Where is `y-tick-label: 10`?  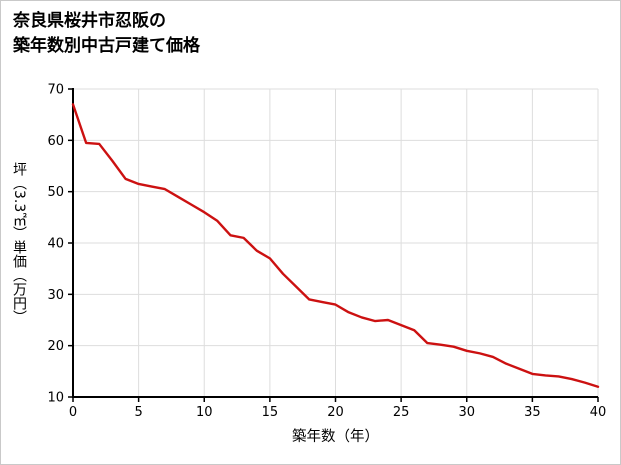 y-tick-label: 10 is located at coordinates (55, 398).